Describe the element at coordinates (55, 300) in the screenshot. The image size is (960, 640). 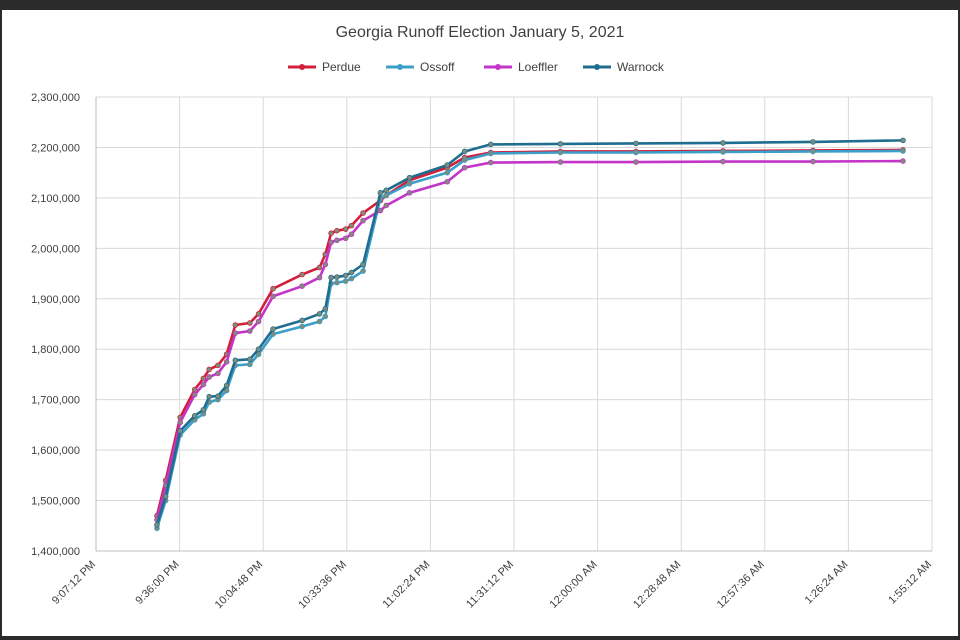
I see `y-tick-label: 1,900,000` at that location.